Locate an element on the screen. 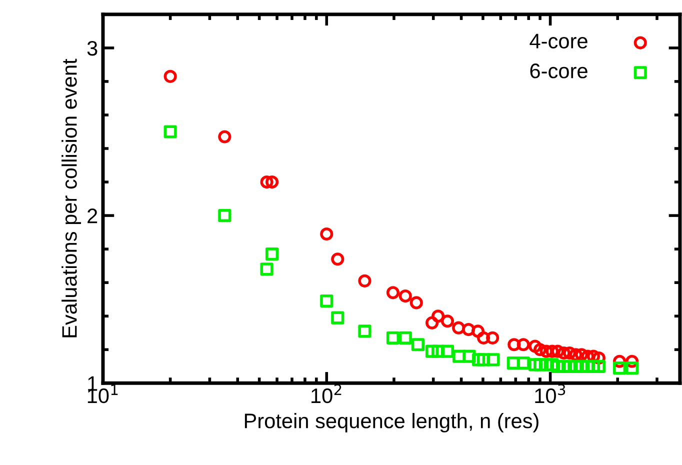 This screenshot has width=682, height=465. y-tick-label: 2 is located at coordinates (93, 216).